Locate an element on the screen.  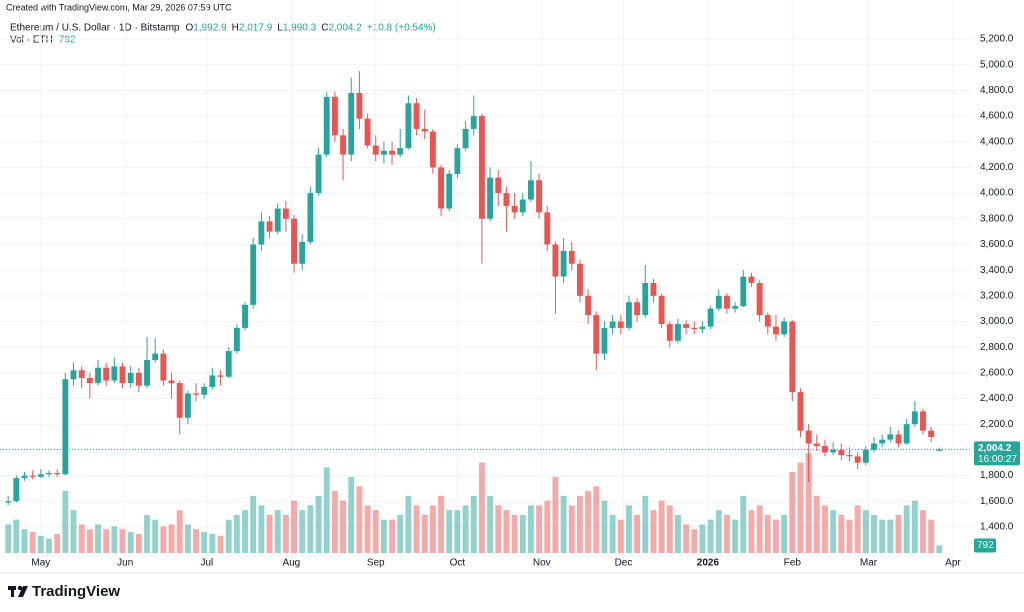
volume-badge-value: 792 is located at coordinates (985, 545).